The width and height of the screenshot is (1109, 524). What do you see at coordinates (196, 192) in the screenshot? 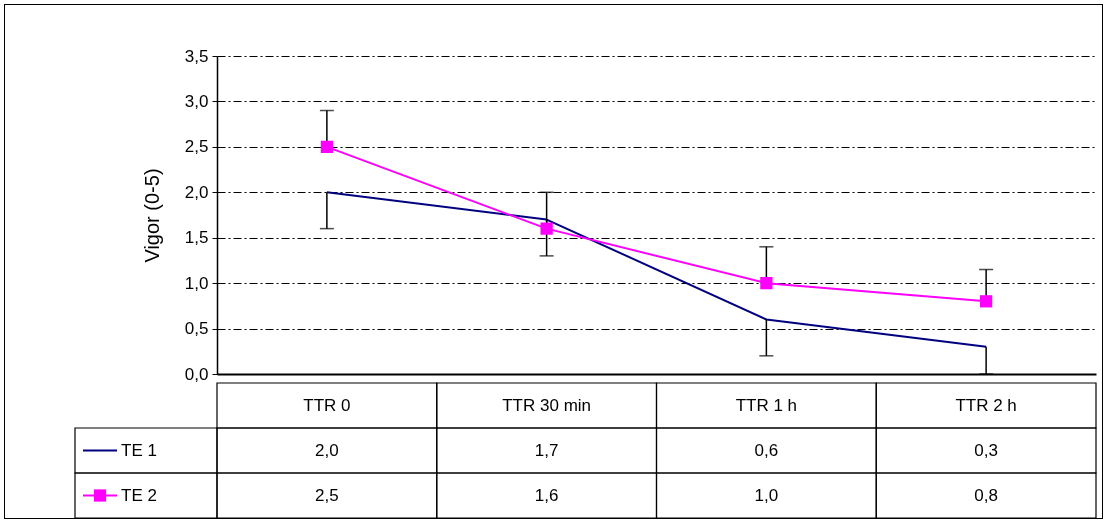
I see `y-tick-label: 2,0` at bounding box center [196, 192].